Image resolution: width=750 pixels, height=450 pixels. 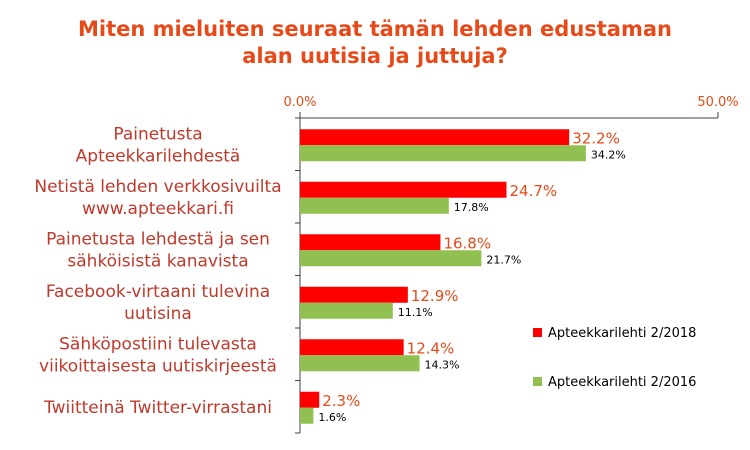 I want to click on category-label: Netistä lehden verkkosivuilta, so click(x=157, y=187).